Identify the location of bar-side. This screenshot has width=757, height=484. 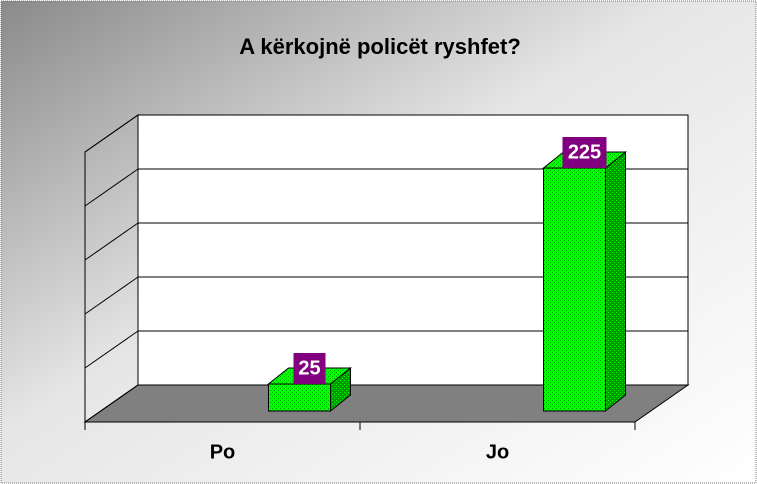
(615, 281).